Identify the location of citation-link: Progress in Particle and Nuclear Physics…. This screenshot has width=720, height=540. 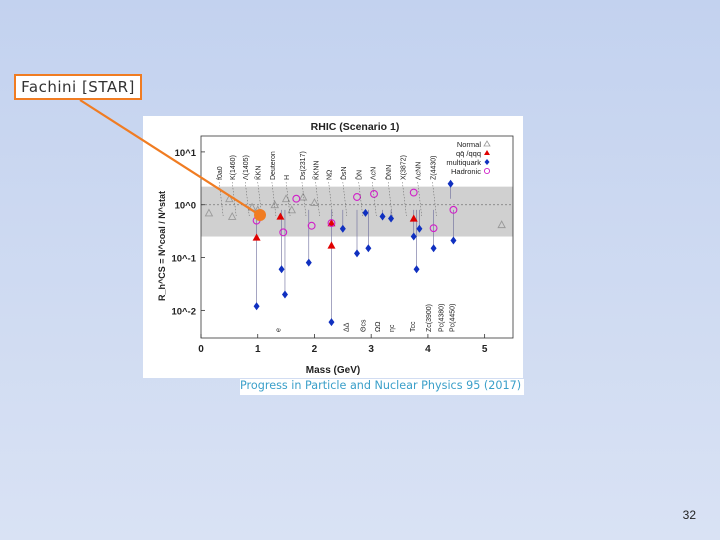
(382, 387).